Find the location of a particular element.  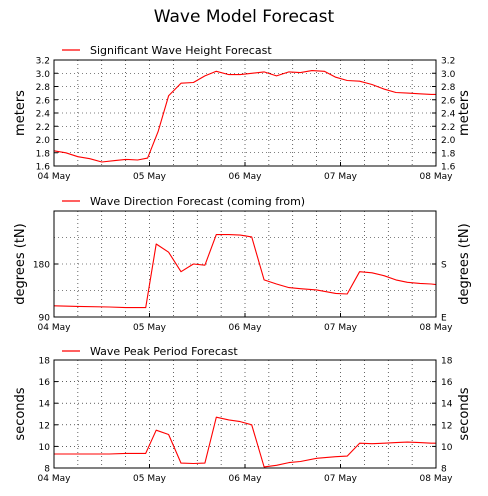

y-axis-label-right: degrees (tN) is located at coordinates (464, 263).